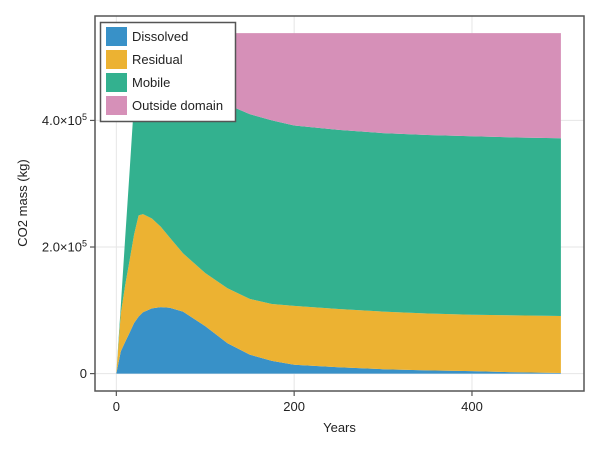 This screenshot has width=600, height=450. What do you see at coordinates (177, 105) in the screenshot?
I see `legend-label: Outside domain` at bounding box center [177, 105].